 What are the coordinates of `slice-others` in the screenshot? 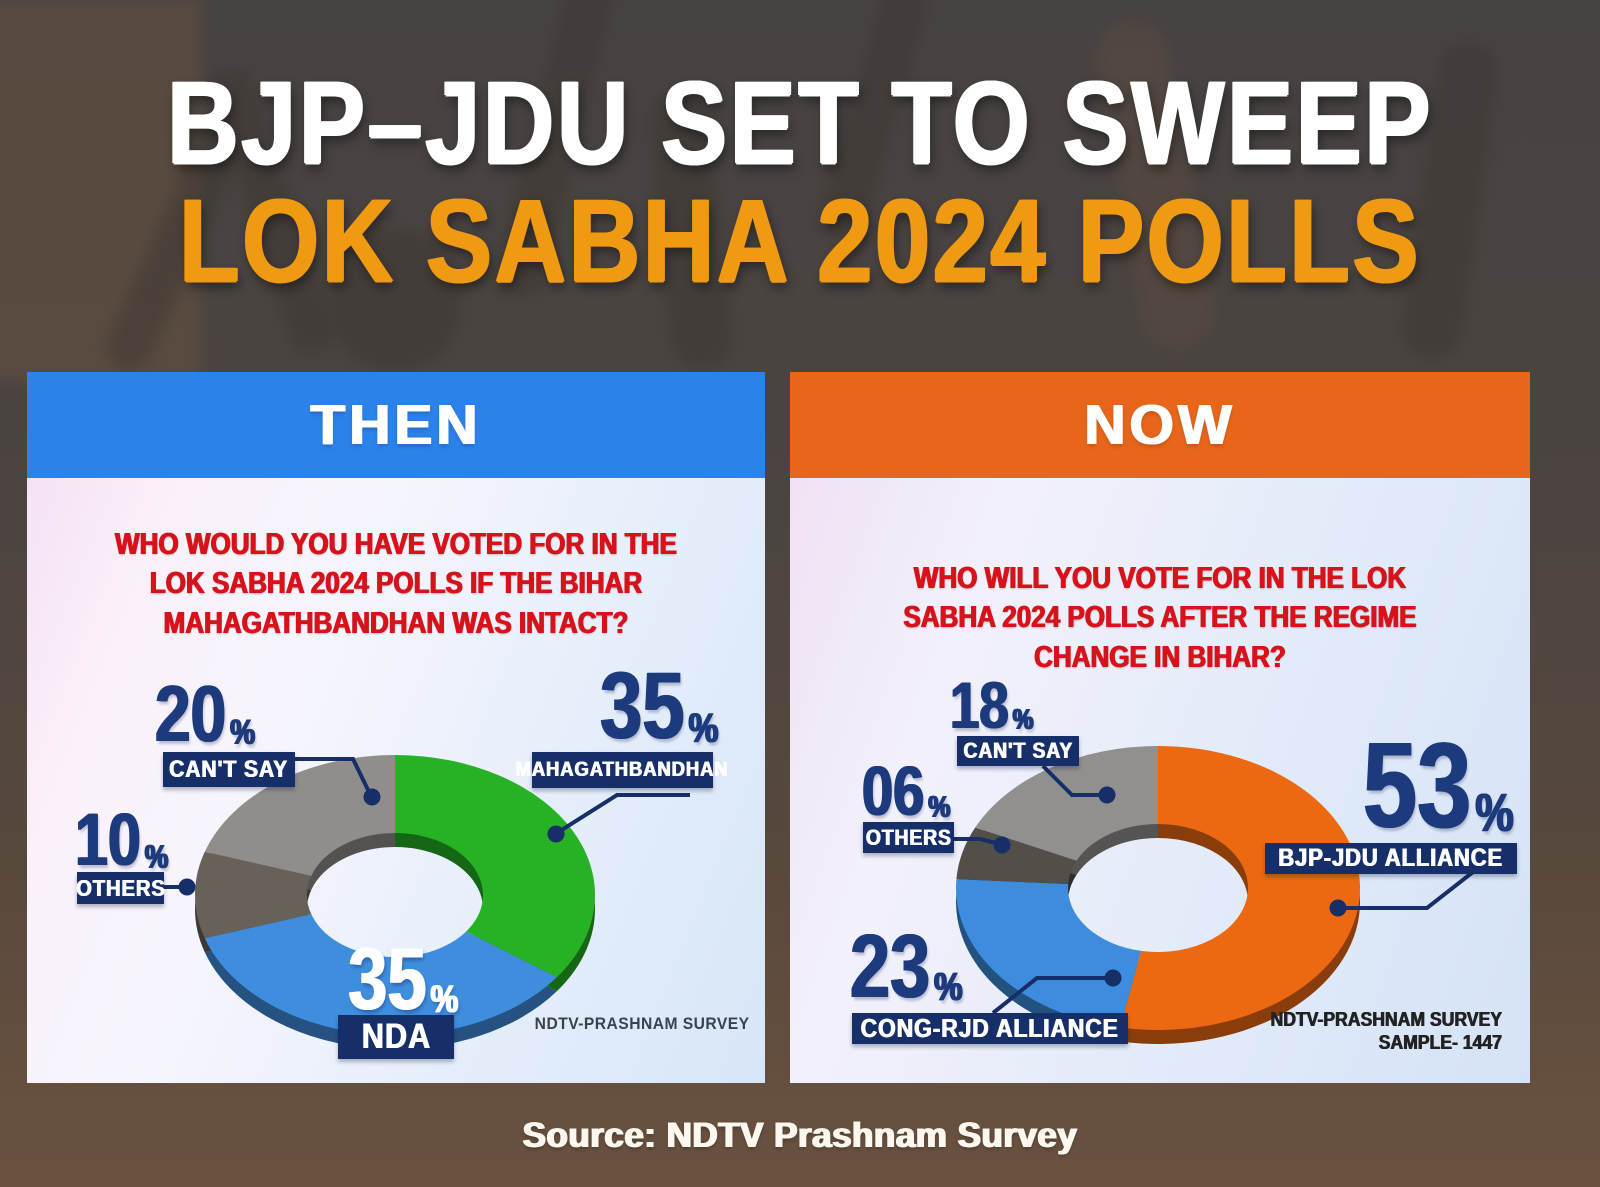 It's located at (253, 895).